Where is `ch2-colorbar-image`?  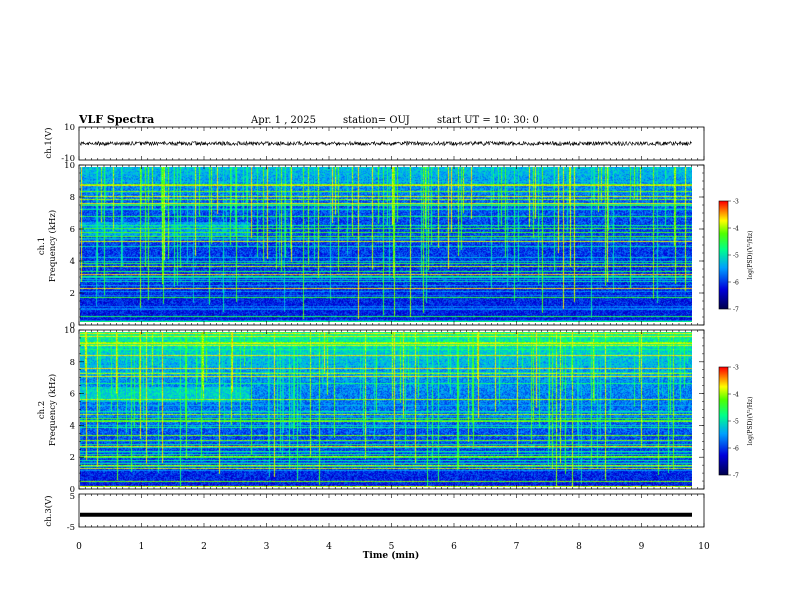 ch2-colorbar-image is located at coordinates (723, 421).